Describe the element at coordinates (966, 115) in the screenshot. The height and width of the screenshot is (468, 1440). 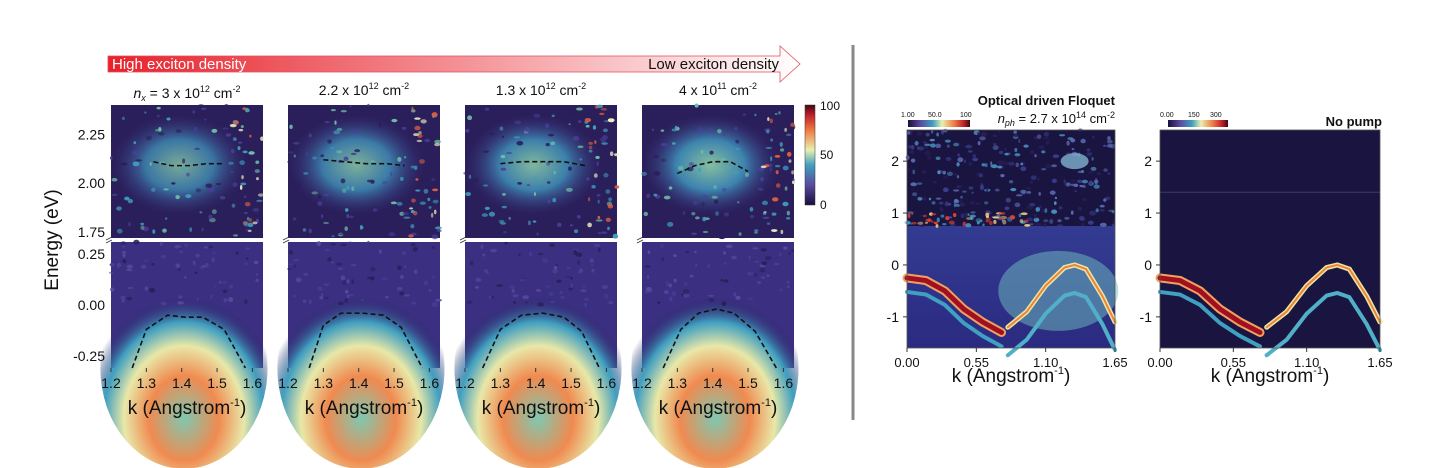
I see `colorbar-tick: 100` at that location.